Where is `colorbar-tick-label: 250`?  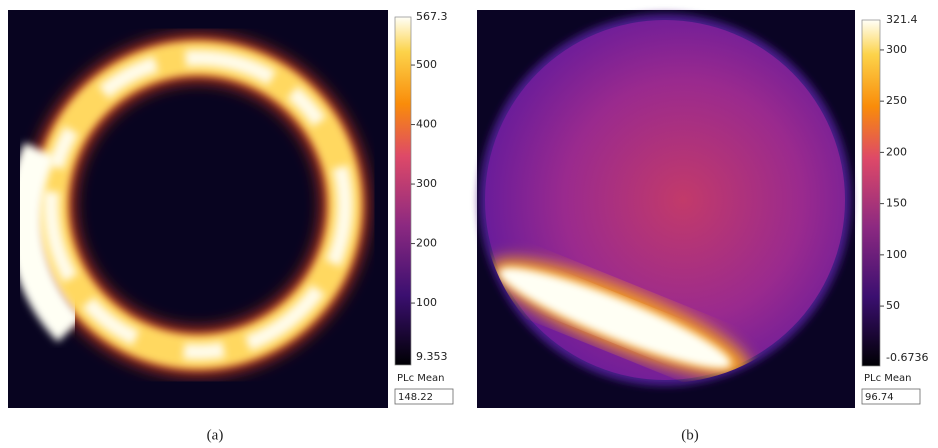
colorbar-tick-label: 250 is located at coordinates (896, 100).